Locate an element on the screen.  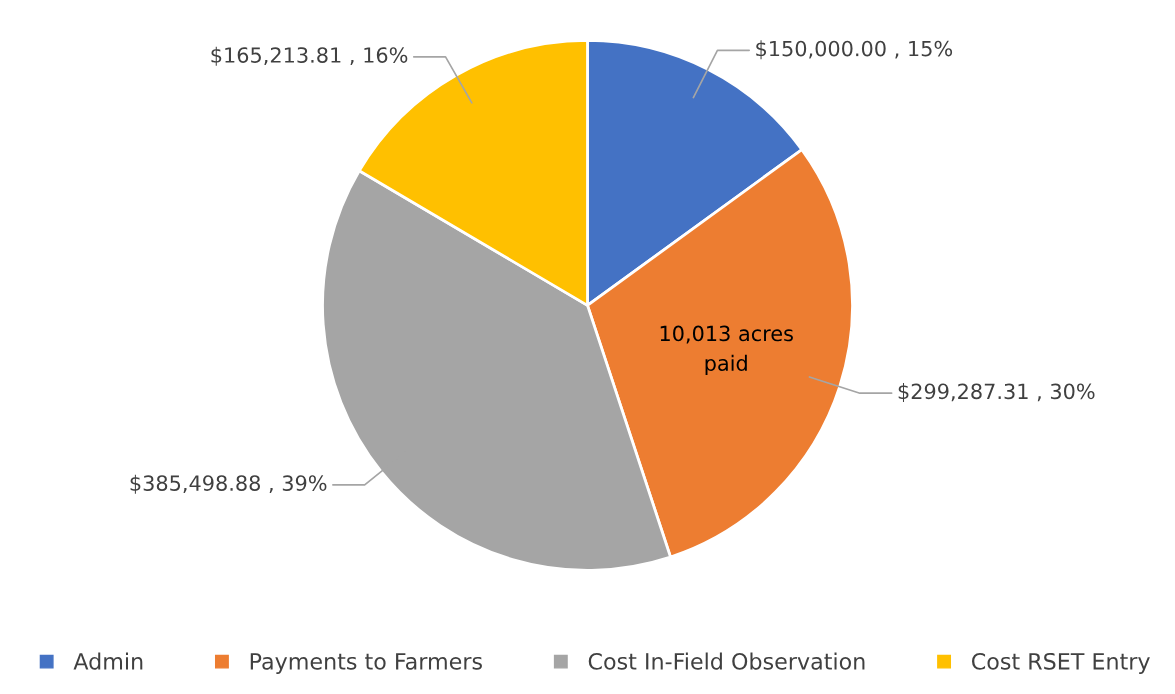
legend-label: Cost In-Field Observation is located at coordinates (726, 661).